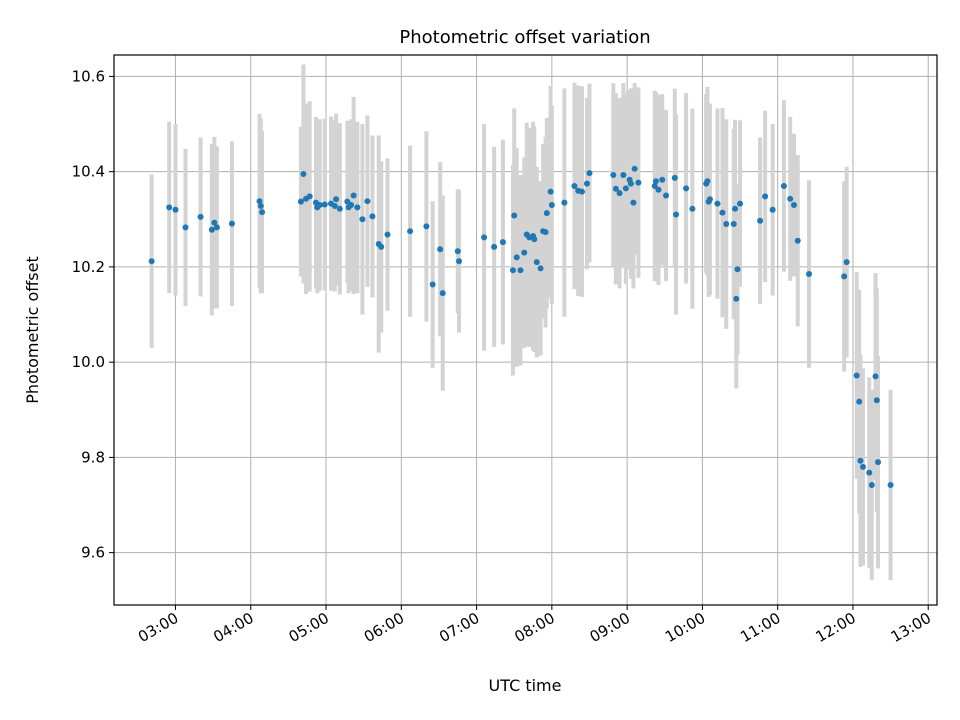  I want to click on y-axis-label: Photometric offset, so click(32, 330).